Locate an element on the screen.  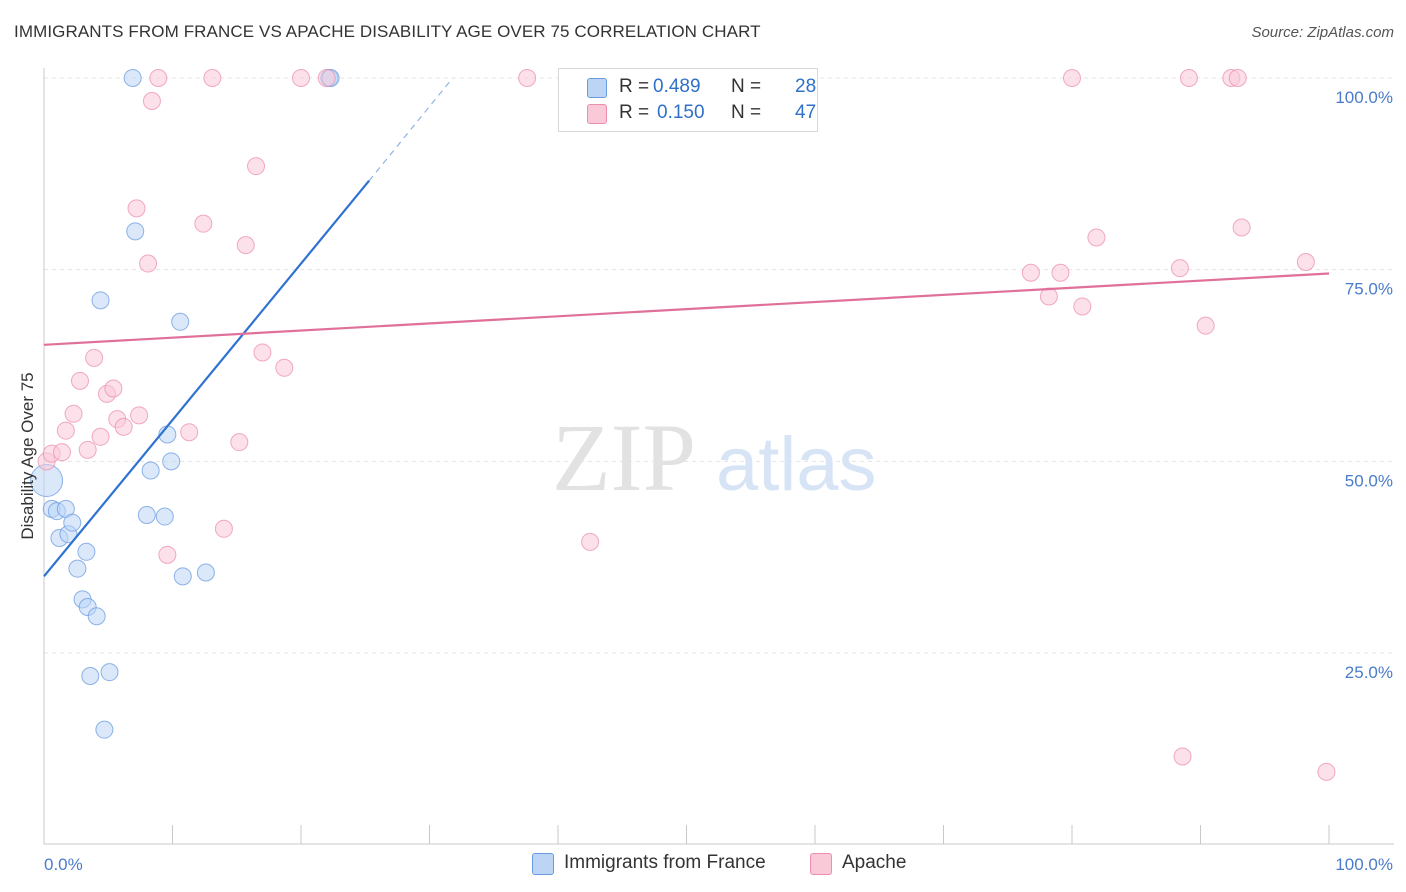
x-tick-label: 0.0% is located at coordinates (63, 864).